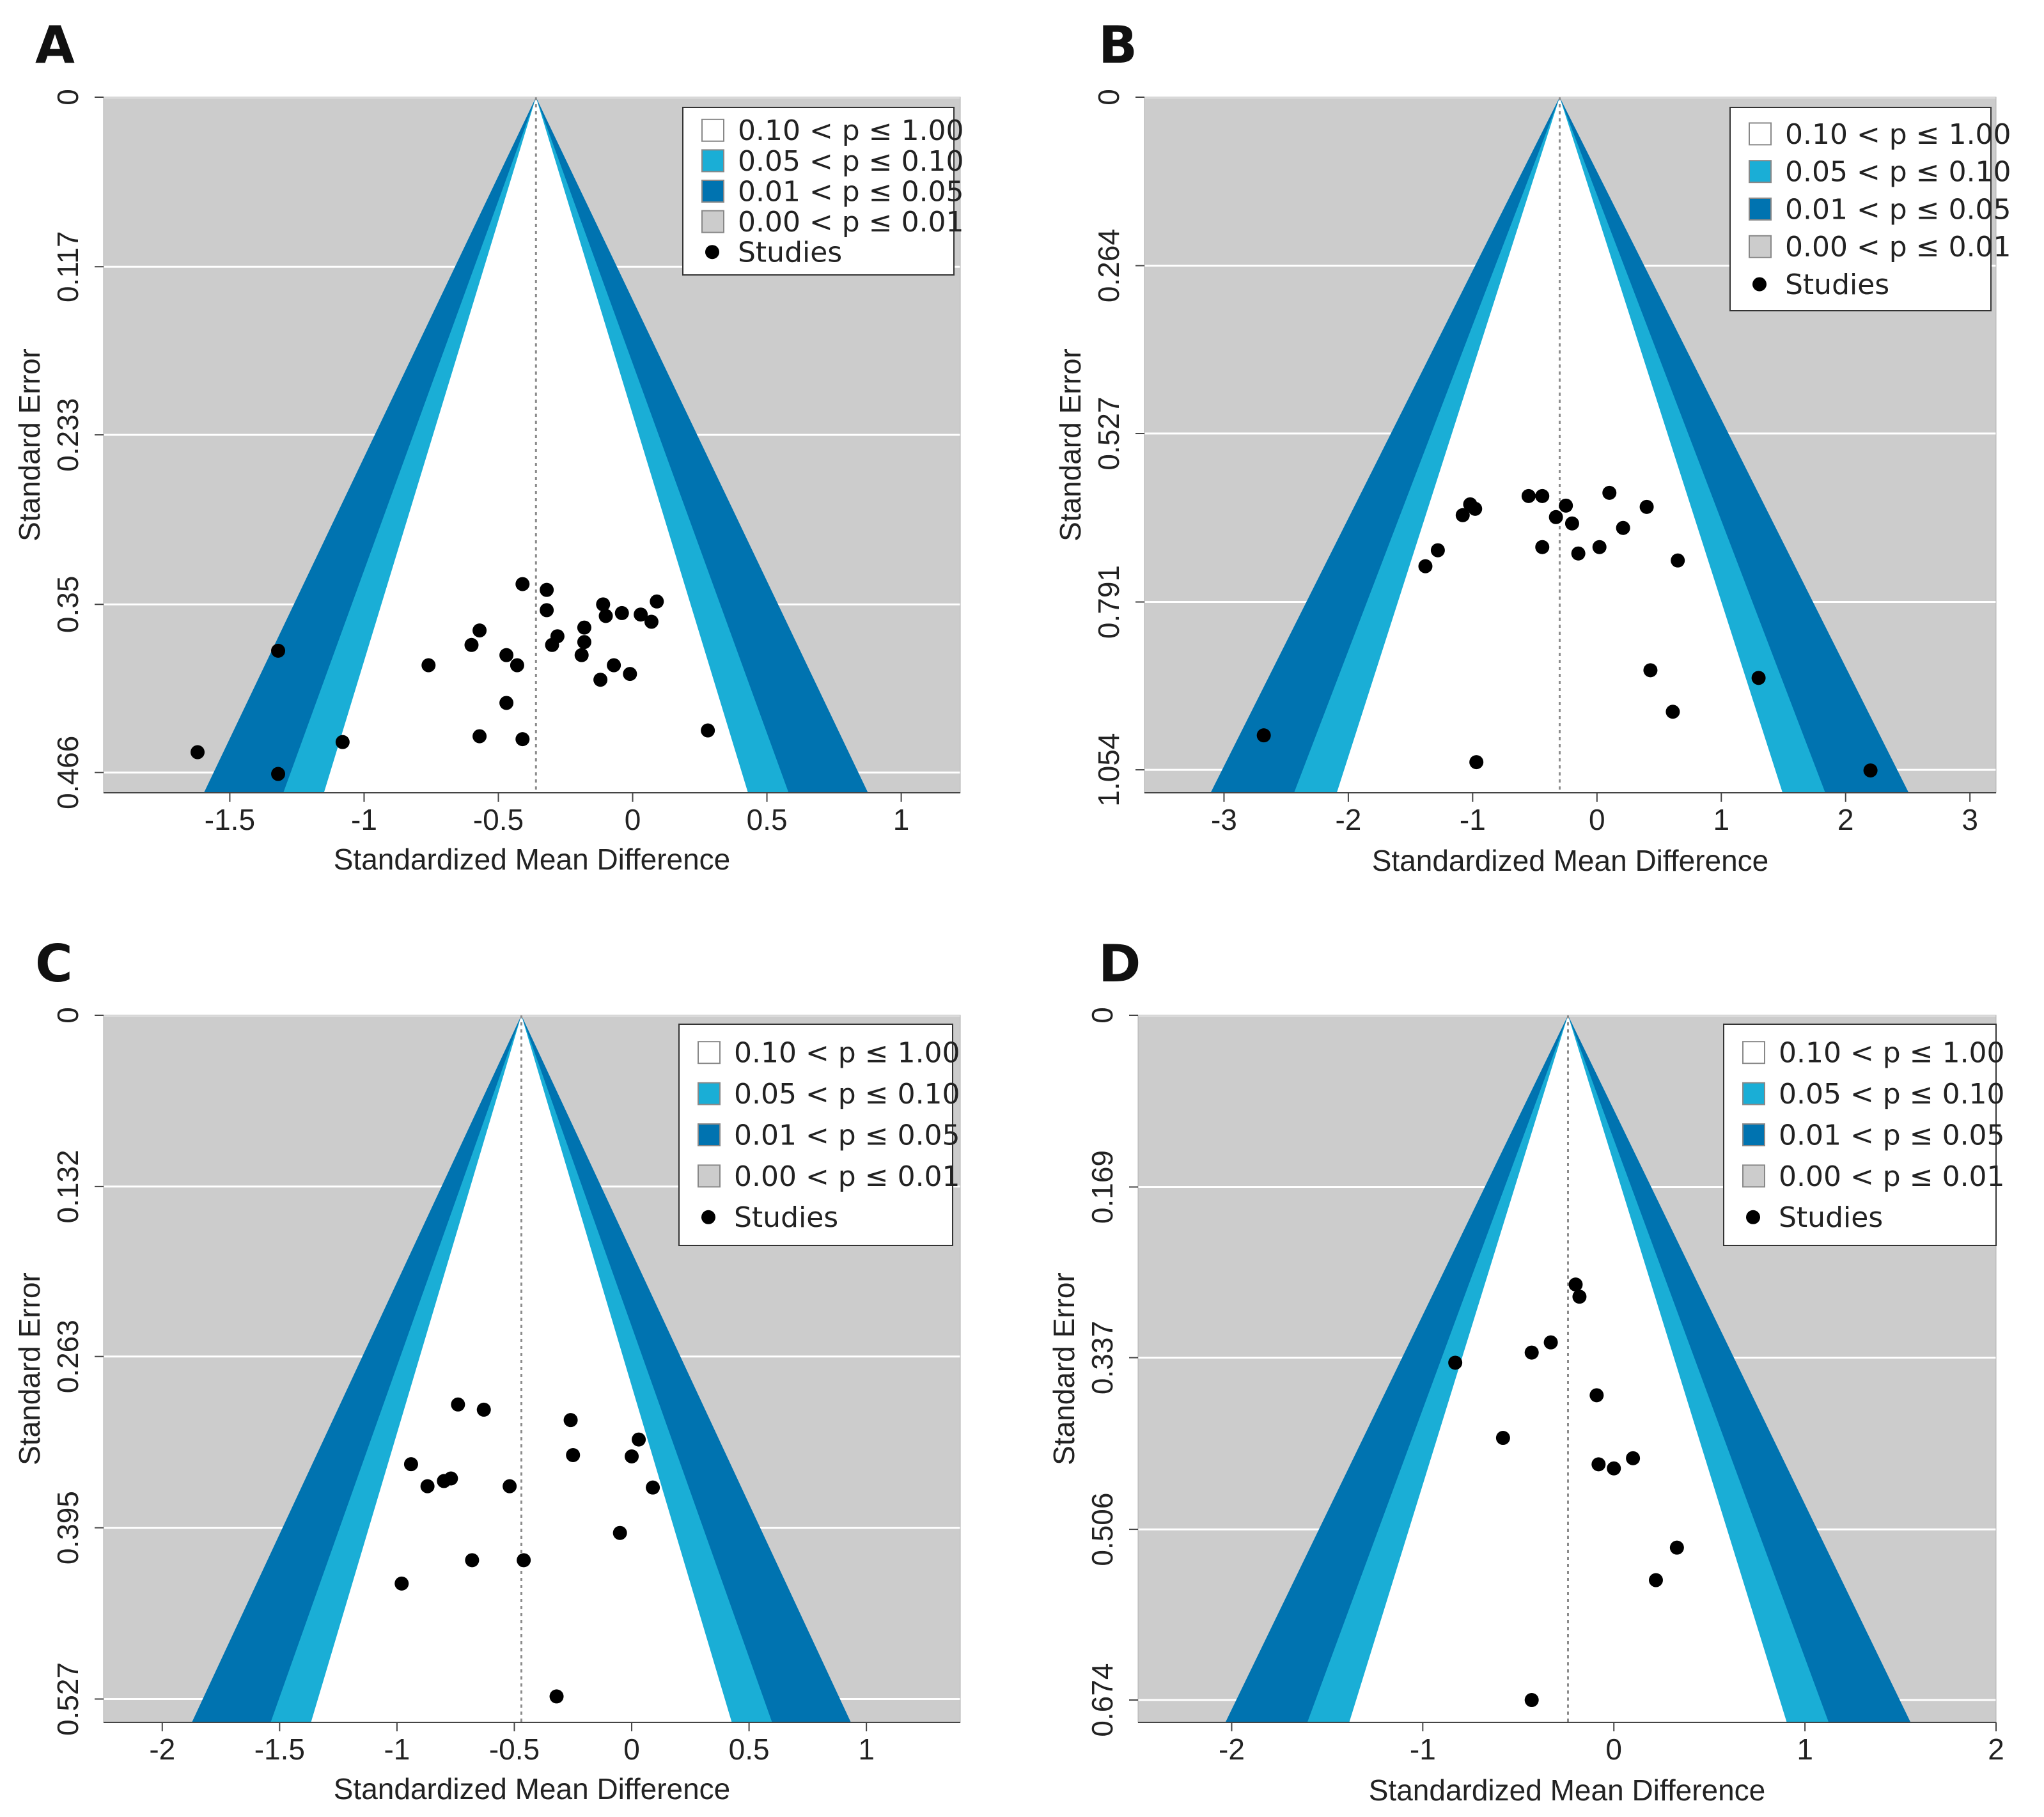  What do you see at coordinates (54, 964) in the screenshot?
I see `panel-c-letter: C` at bounding box center [54, 964].